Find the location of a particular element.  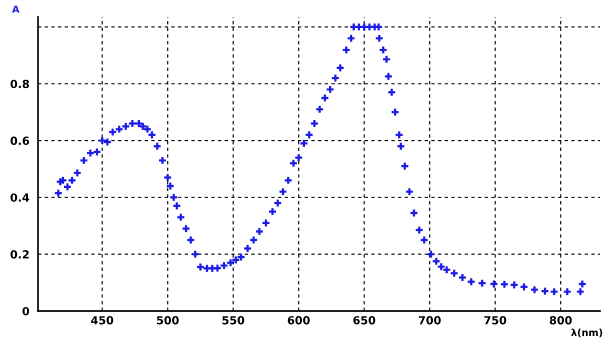

x-tick-label: 800 is located at coordinates (561, 320).